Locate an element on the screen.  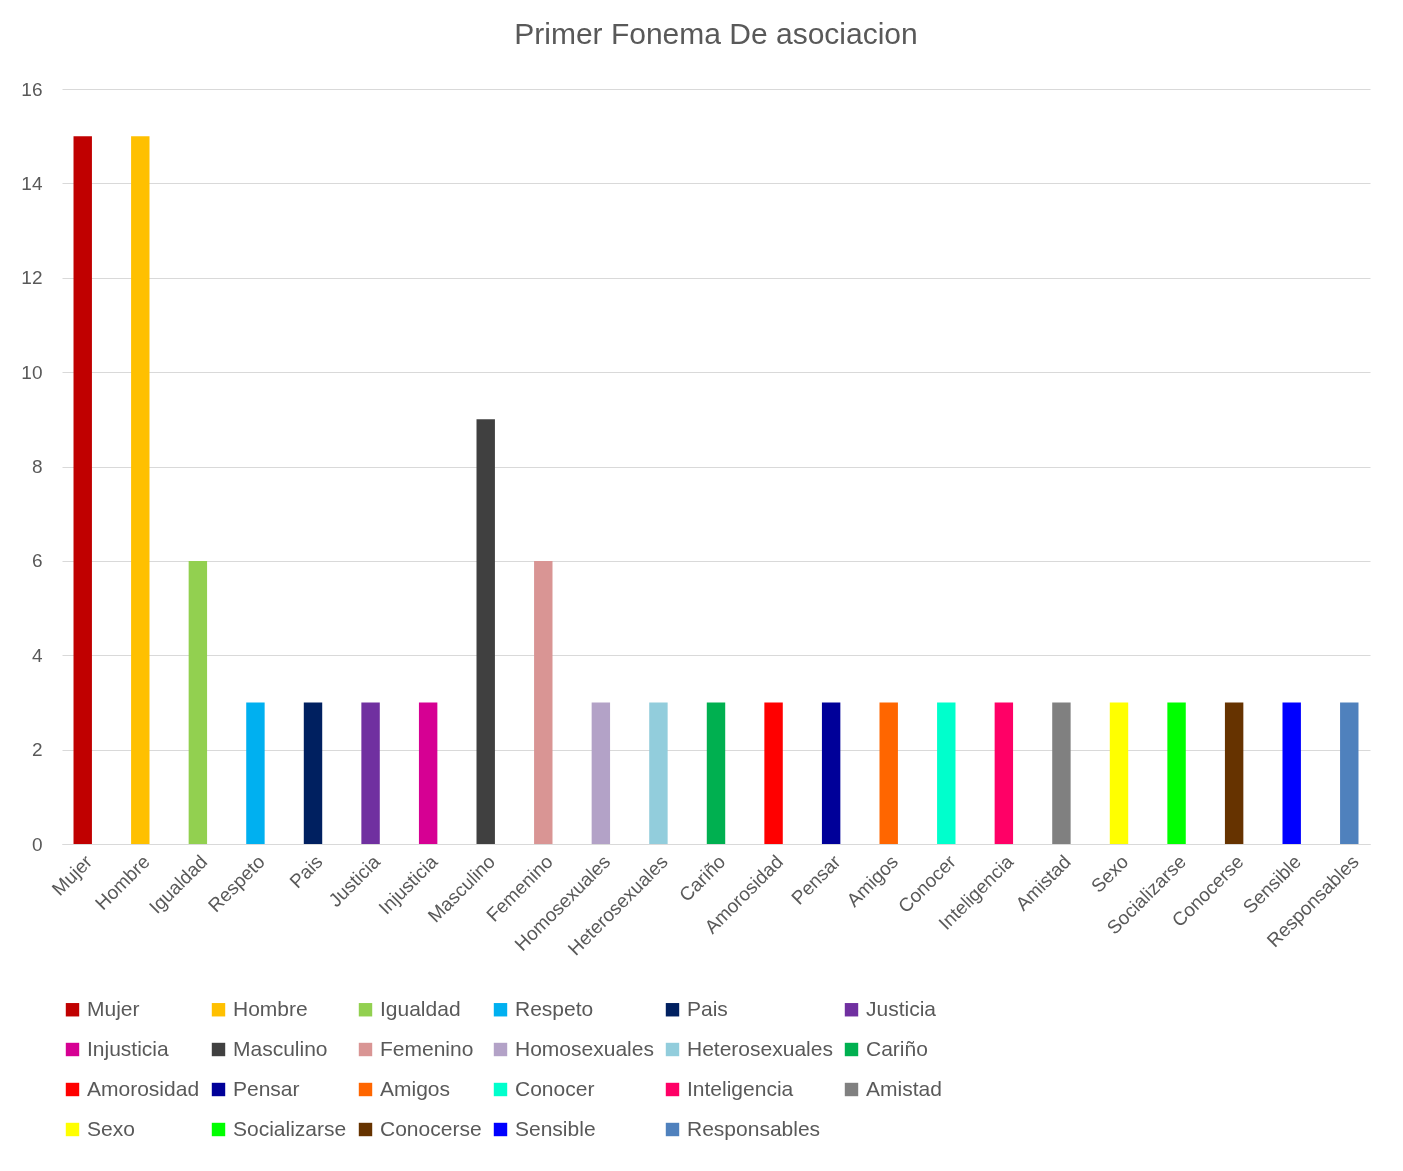
y-tick-label: 0 is located at coordinates (37, 844).